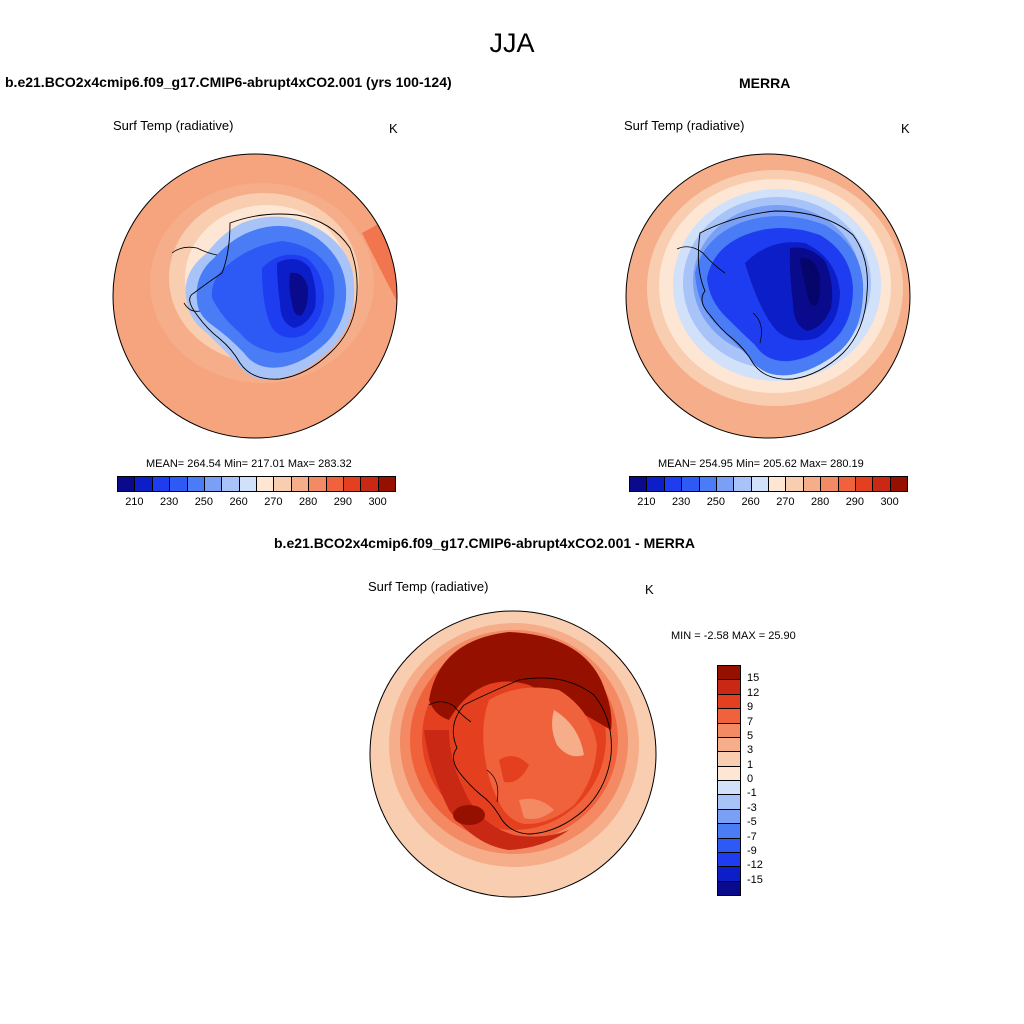 This screenshot has height=1024, width=1024. Describe the element at coordinates (733, 636) in the screenshot. I see `diff-stats: MIN = -2.58 MAX = 25.90` at that location.